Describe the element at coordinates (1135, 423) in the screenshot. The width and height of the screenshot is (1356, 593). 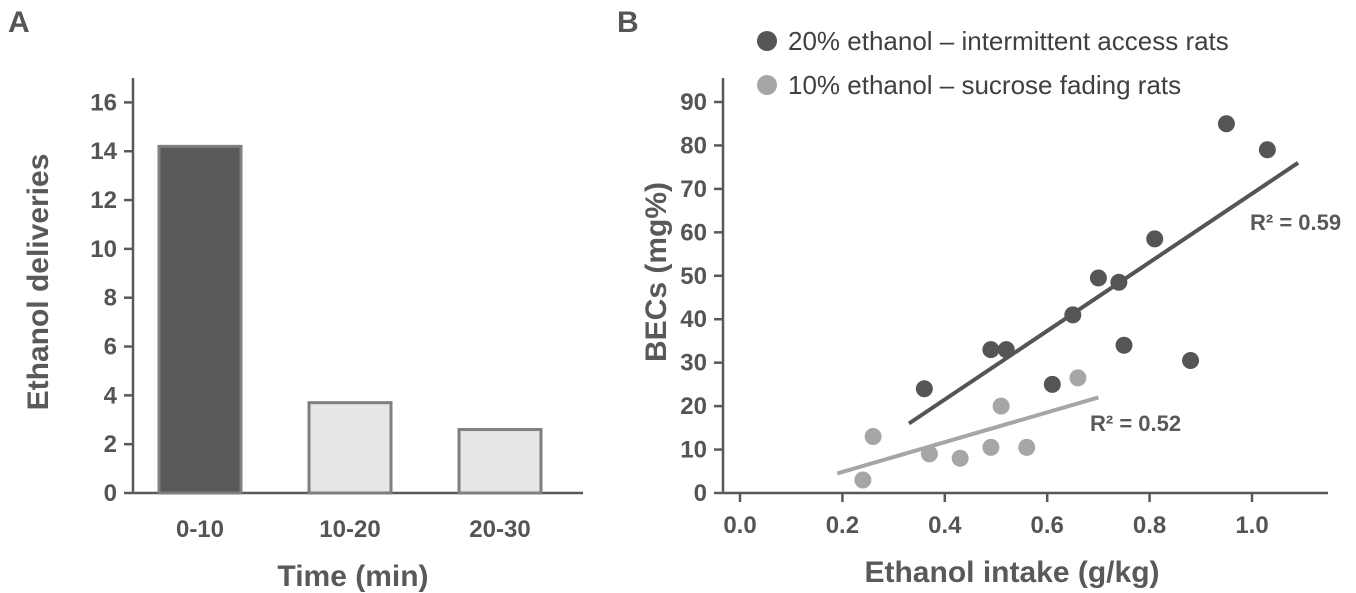
I see `r2-label-sucrose: R² = 0.52` at that location.